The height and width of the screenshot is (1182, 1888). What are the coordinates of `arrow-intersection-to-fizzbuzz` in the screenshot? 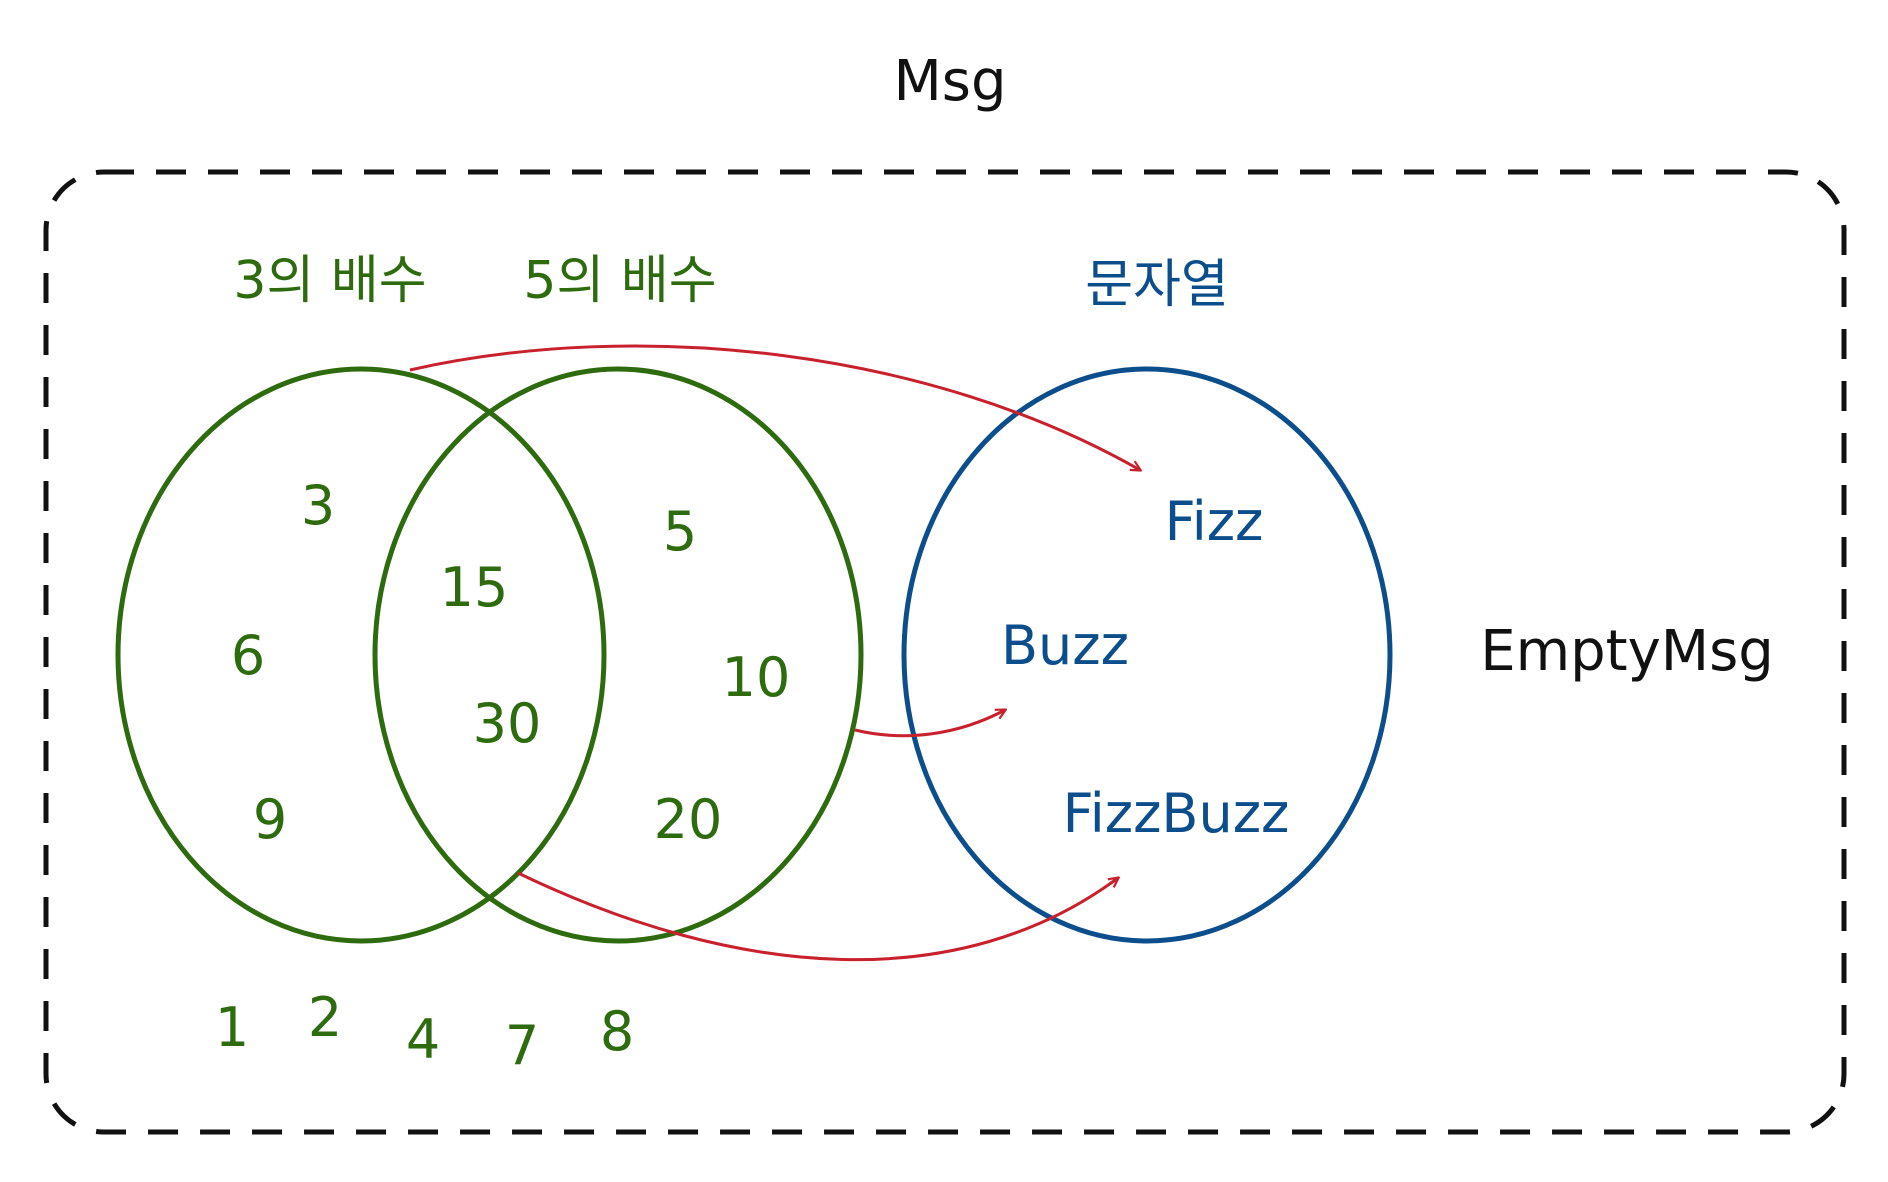 It's located at (817, 916).